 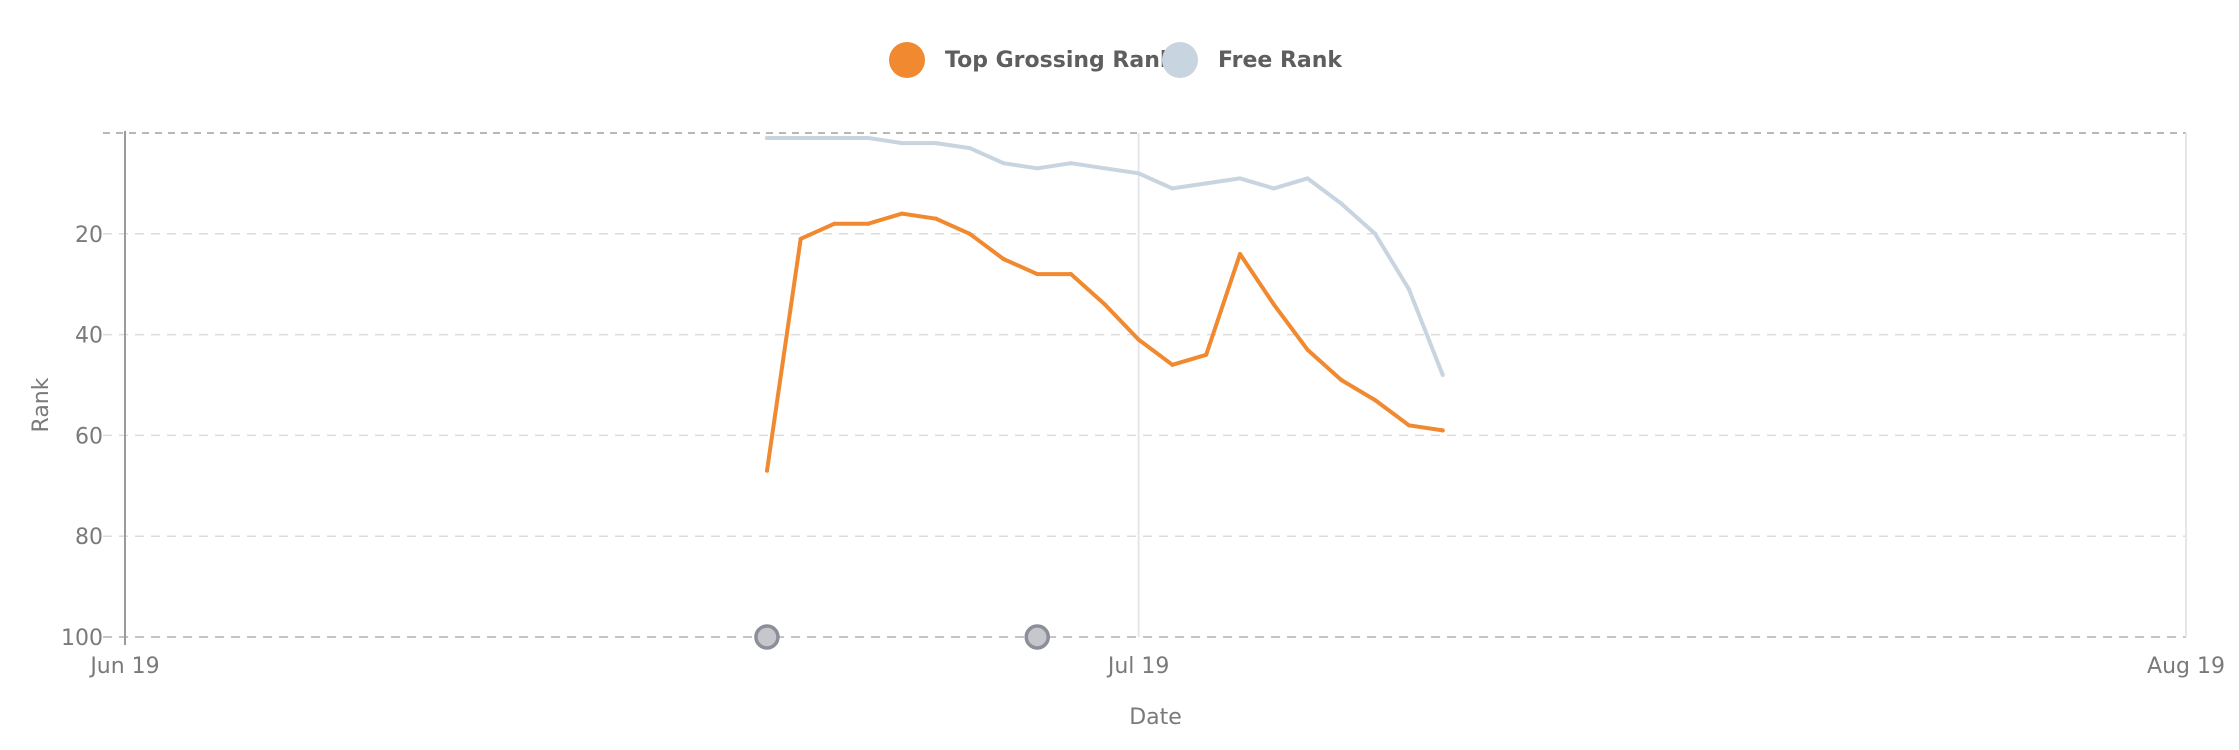 What do you see at coordinates (1105, 256) in the screenshot?
I see `series-line-free` at bounding box center [1105, 256].